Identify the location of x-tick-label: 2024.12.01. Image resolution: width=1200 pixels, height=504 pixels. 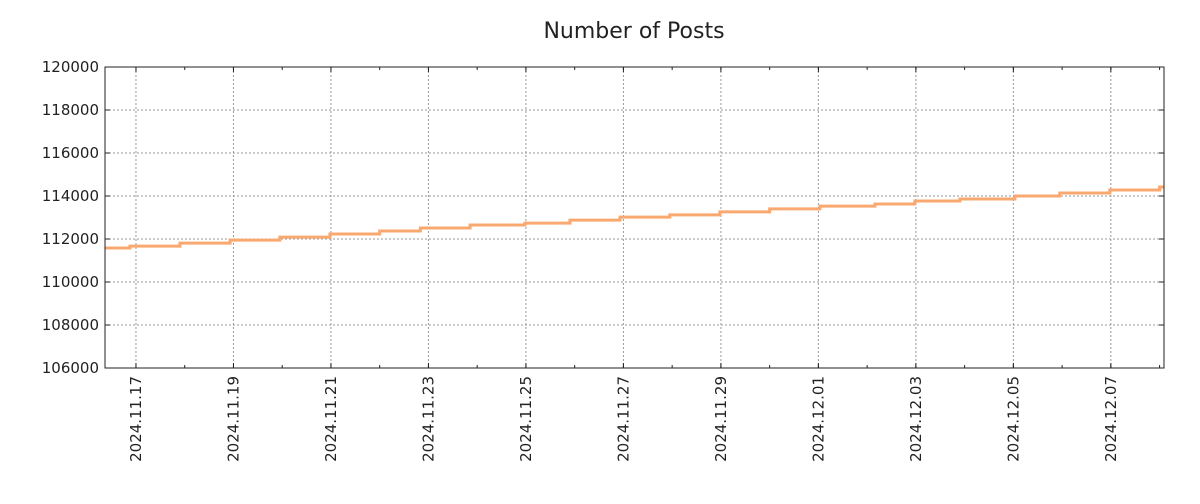
(818, 419).